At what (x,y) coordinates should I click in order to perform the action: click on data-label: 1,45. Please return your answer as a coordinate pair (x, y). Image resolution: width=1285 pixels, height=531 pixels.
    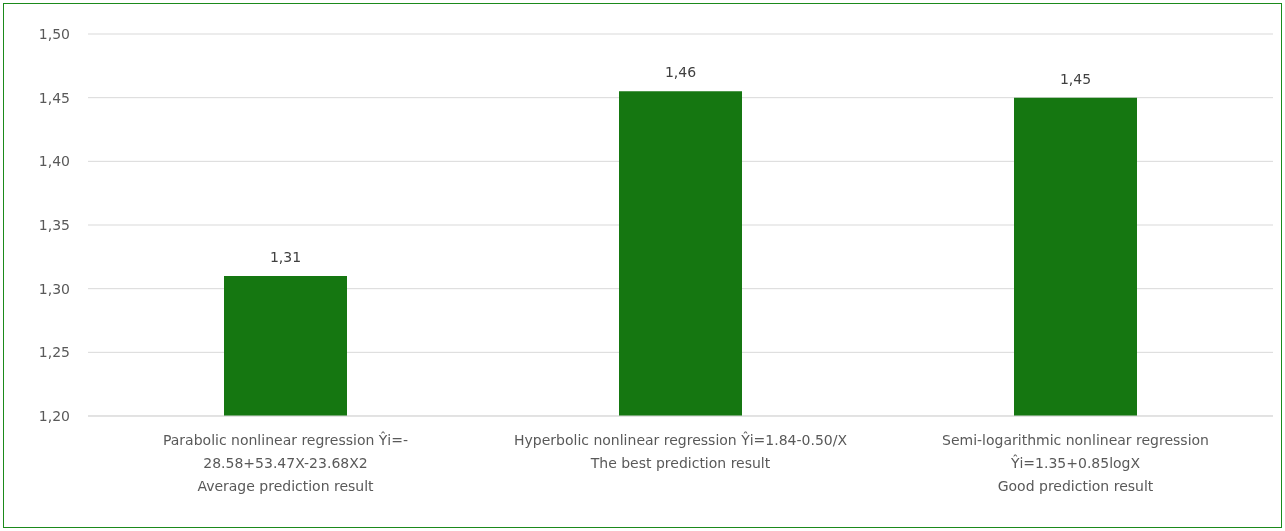
    Looking at the image, I should click on (1075, 78).